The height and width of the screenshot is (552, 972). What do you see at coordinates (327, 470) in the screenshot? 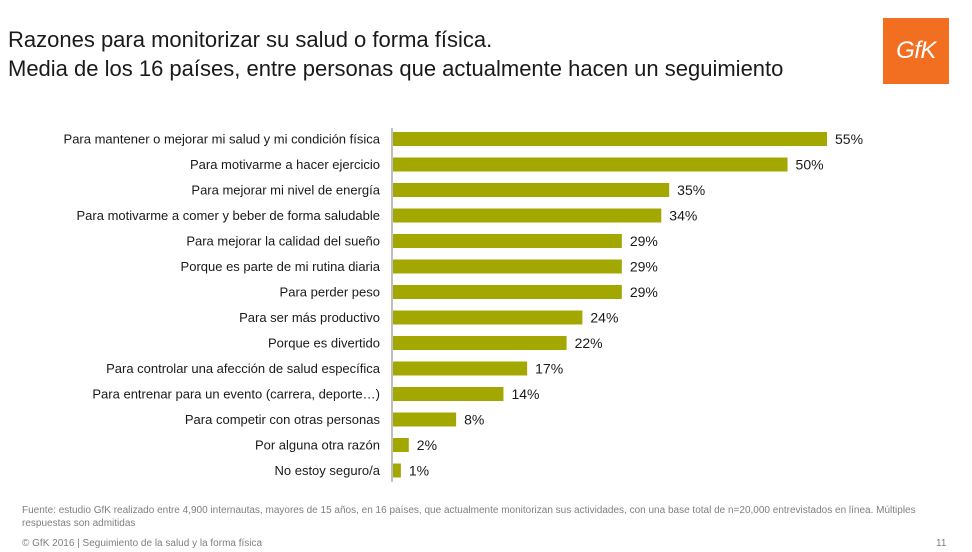
I see `category-label: No estoy seguro/a` at bounding box center [327, 470].